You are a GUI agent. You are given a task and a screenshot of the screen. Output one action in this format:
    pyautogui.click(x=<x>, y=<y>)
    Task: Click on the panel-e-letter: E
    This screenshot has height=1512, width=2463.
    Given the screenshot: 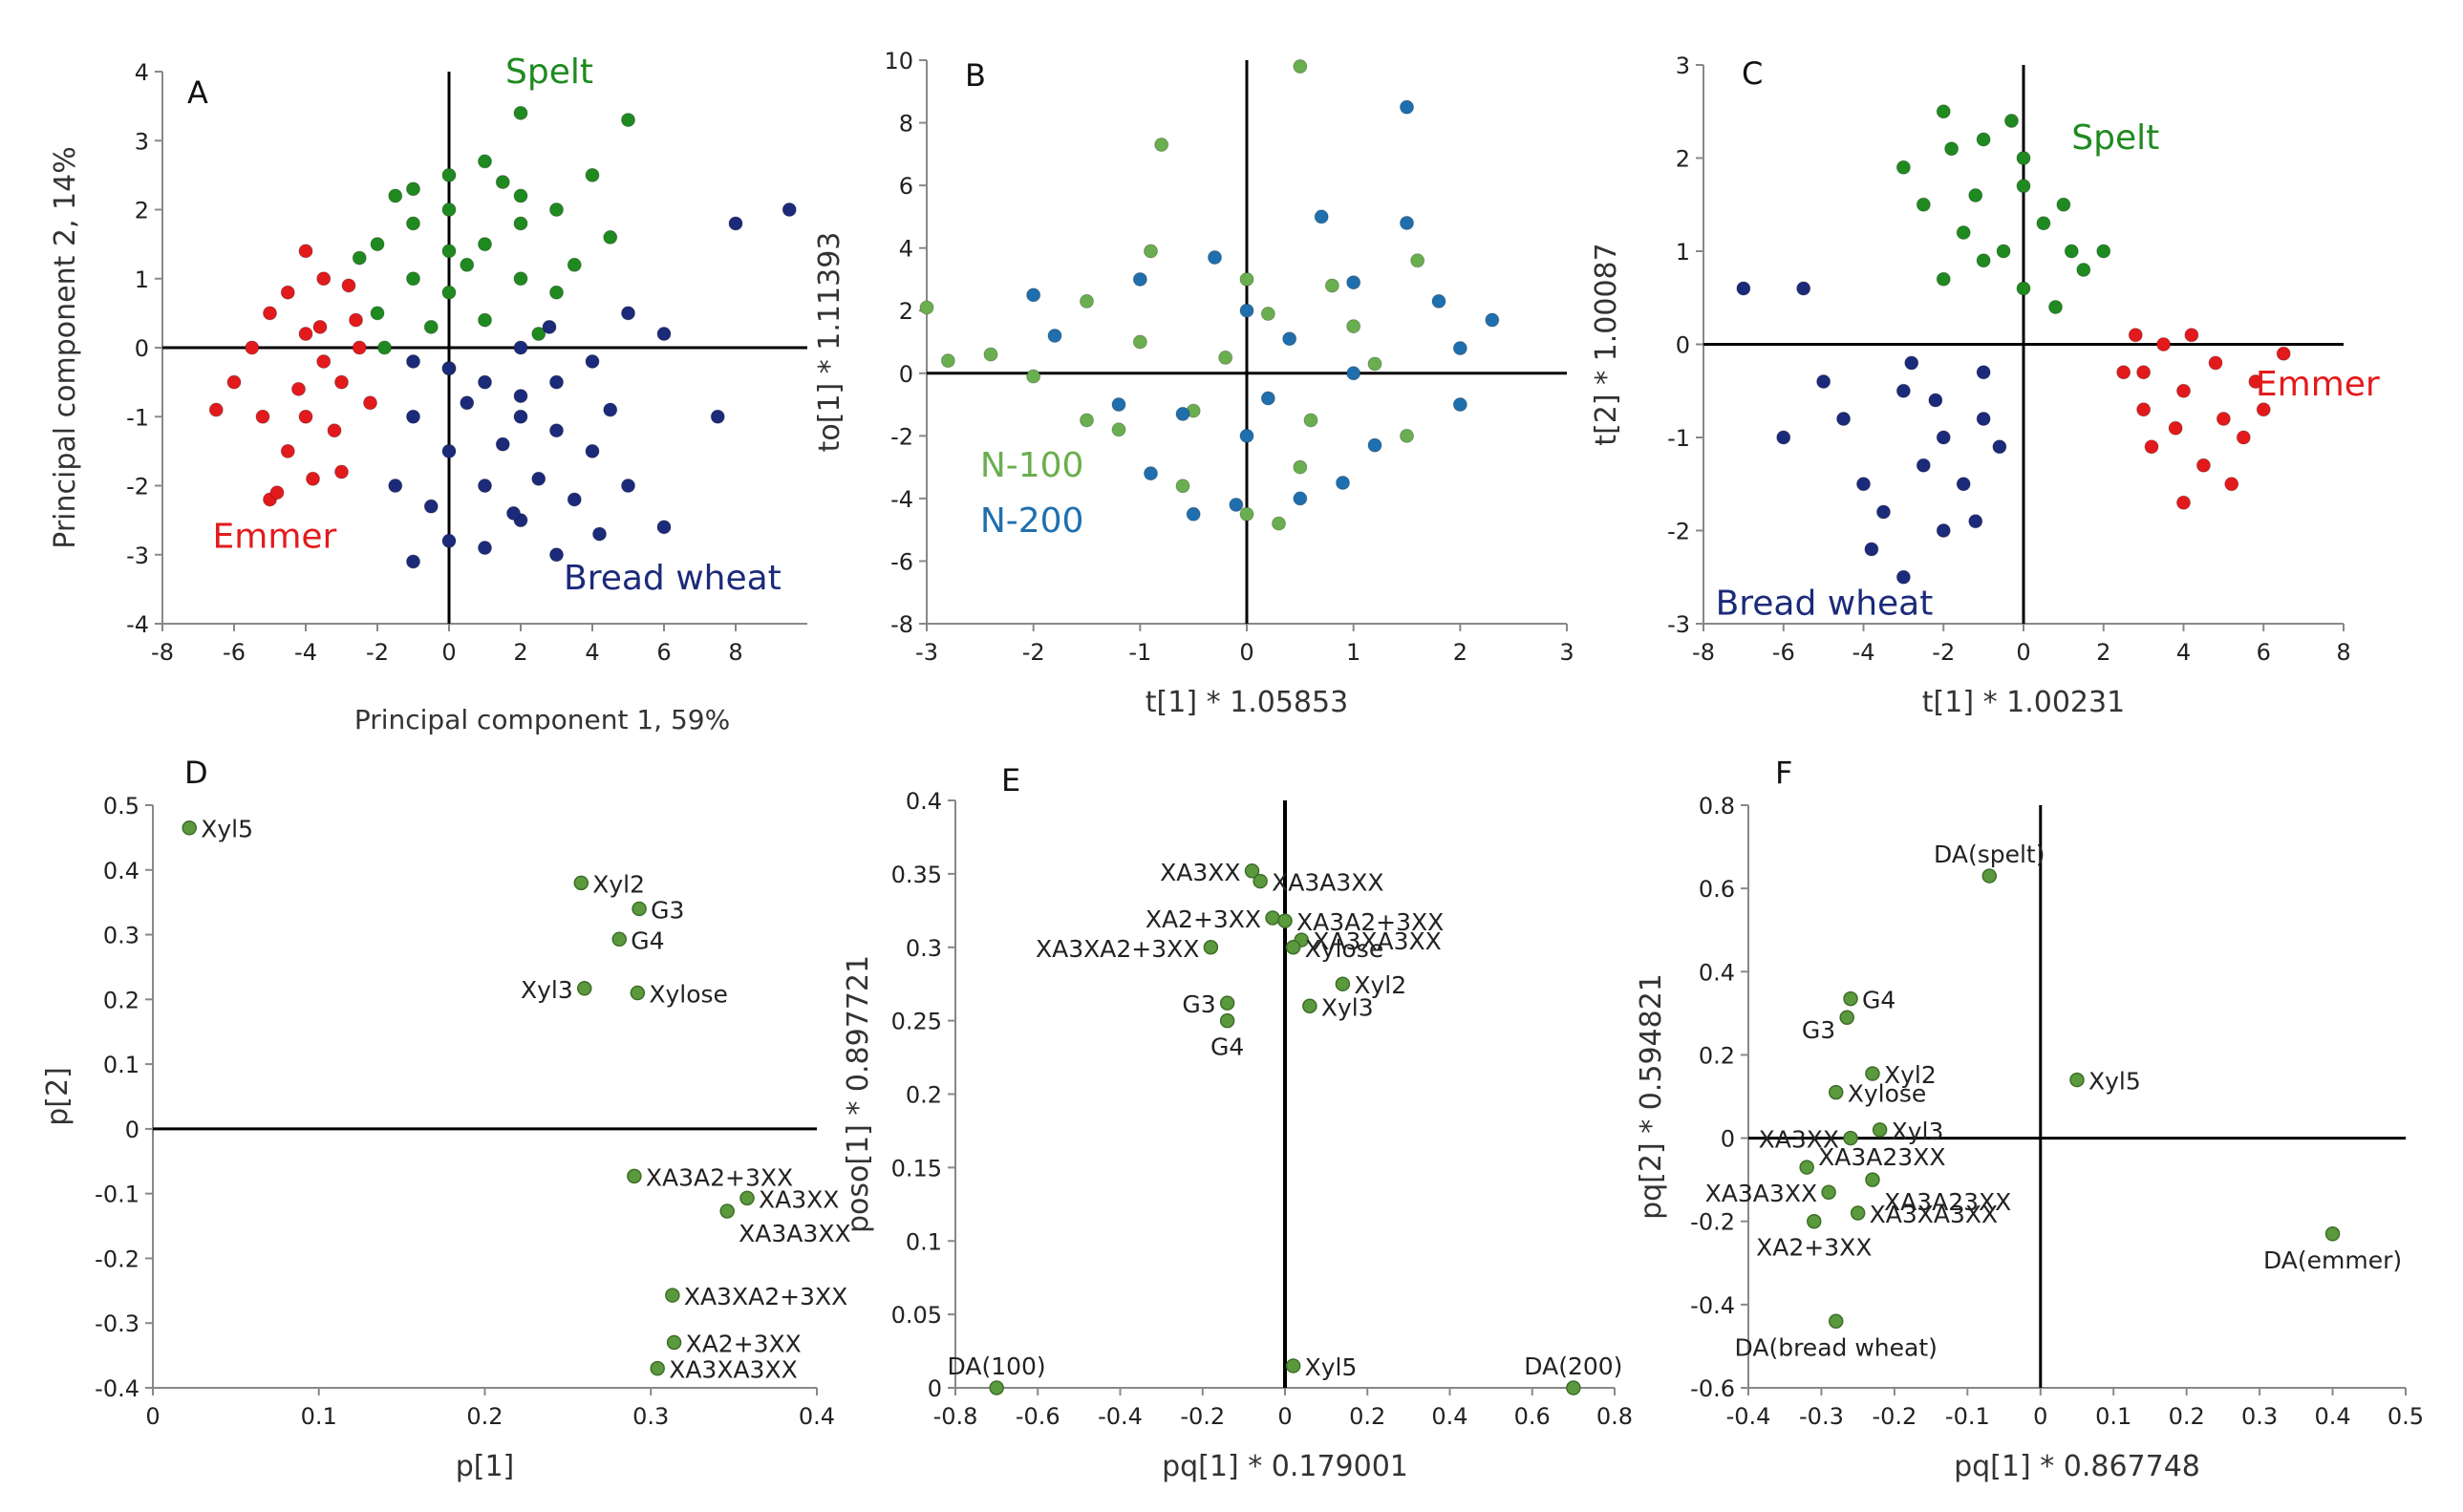 What is the action you would take?
    pyautogui.click(x=1011, y=780)
    